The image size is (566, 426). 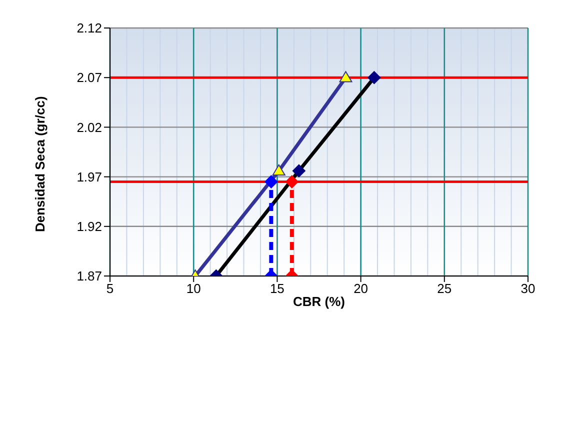 What do you see at coordinates (89, 226) in the screenshot?
I see `y-tick-label: 1.92` at bounding box center [89, 226].